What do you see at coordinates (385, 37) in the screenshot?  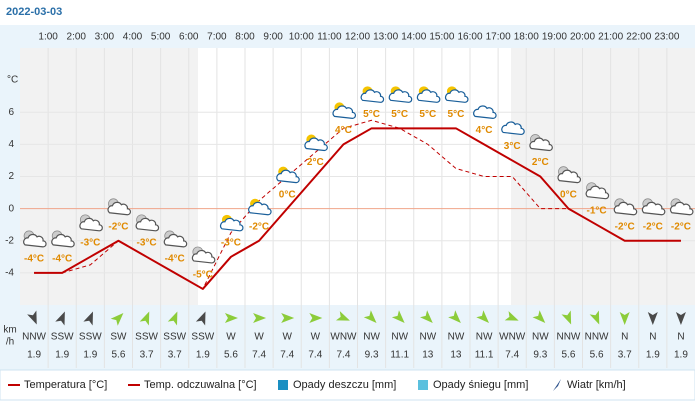 I see `hour-label: 13:00` at bounding box center [385, 37].